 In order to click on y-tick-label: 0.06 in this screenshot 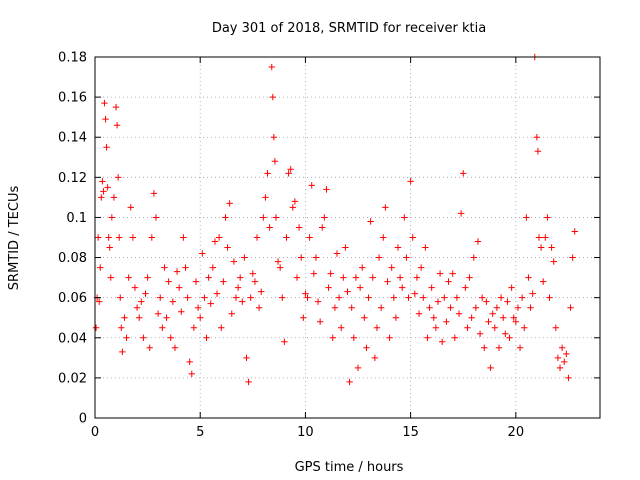, I will do `click(72, 298)`.